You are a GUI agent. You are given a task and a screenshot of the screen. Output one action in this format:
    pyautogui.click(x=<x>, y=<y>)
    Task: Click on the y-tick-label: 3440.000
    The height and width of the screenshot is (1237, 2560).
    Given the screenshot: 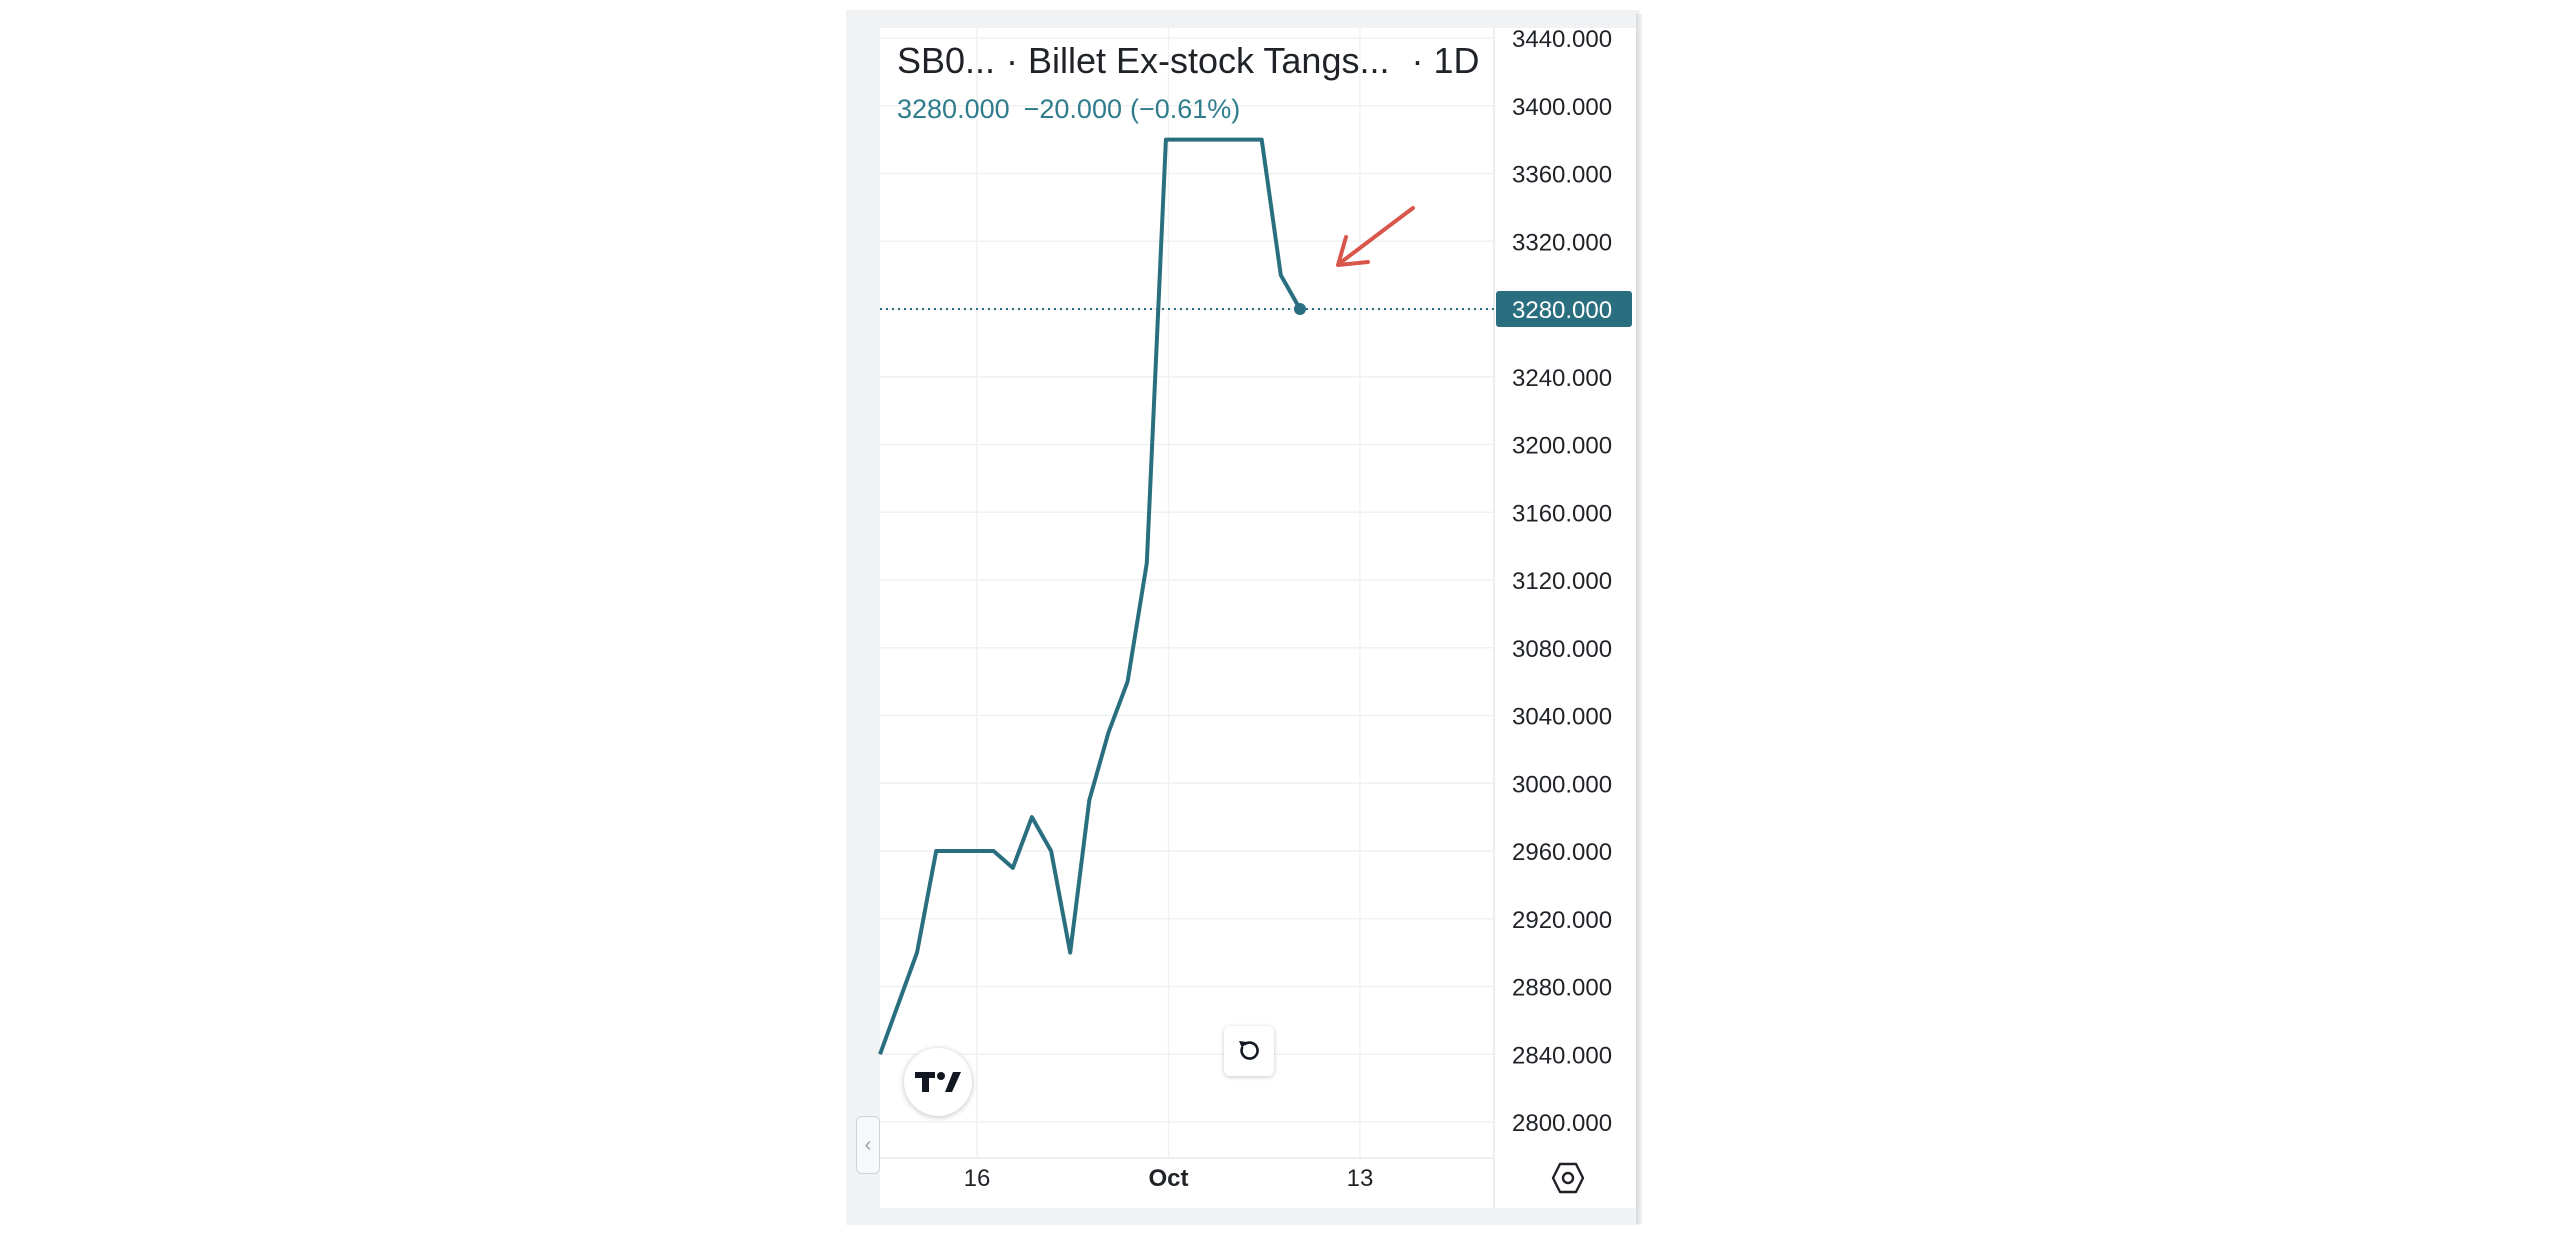 What is the action you would take?
    pyautogui.click(x=1562, y=39)
    